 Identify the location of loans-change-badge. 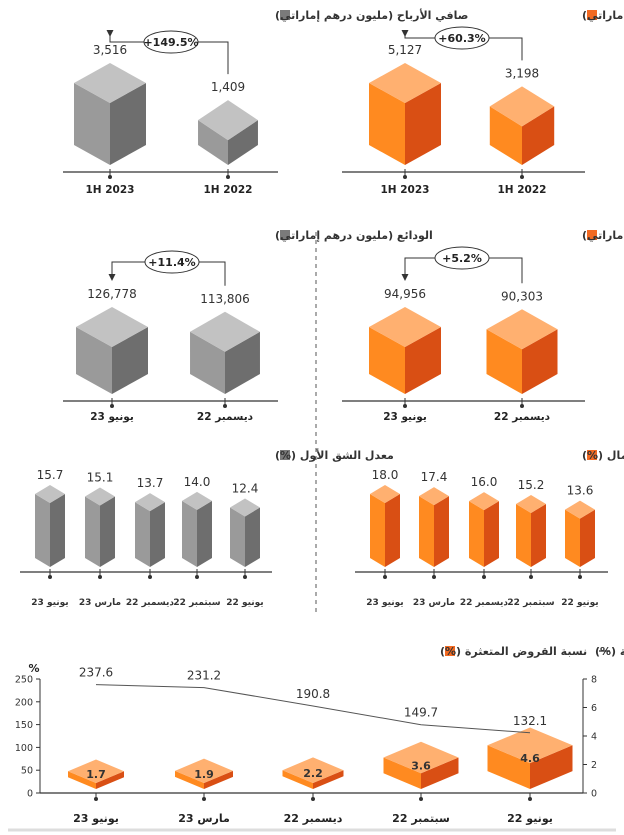
(462, 258).